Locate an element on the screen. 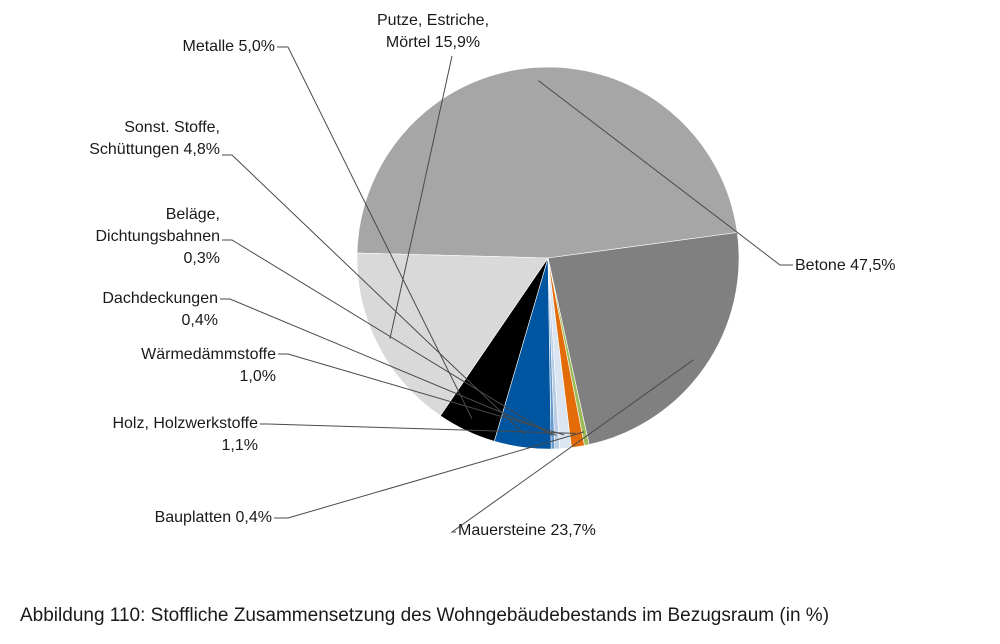 The height and width of the screenshot is (644, 1000). slice-label-line: Bauplatten 0,4% is located at coordinates (213, 517).